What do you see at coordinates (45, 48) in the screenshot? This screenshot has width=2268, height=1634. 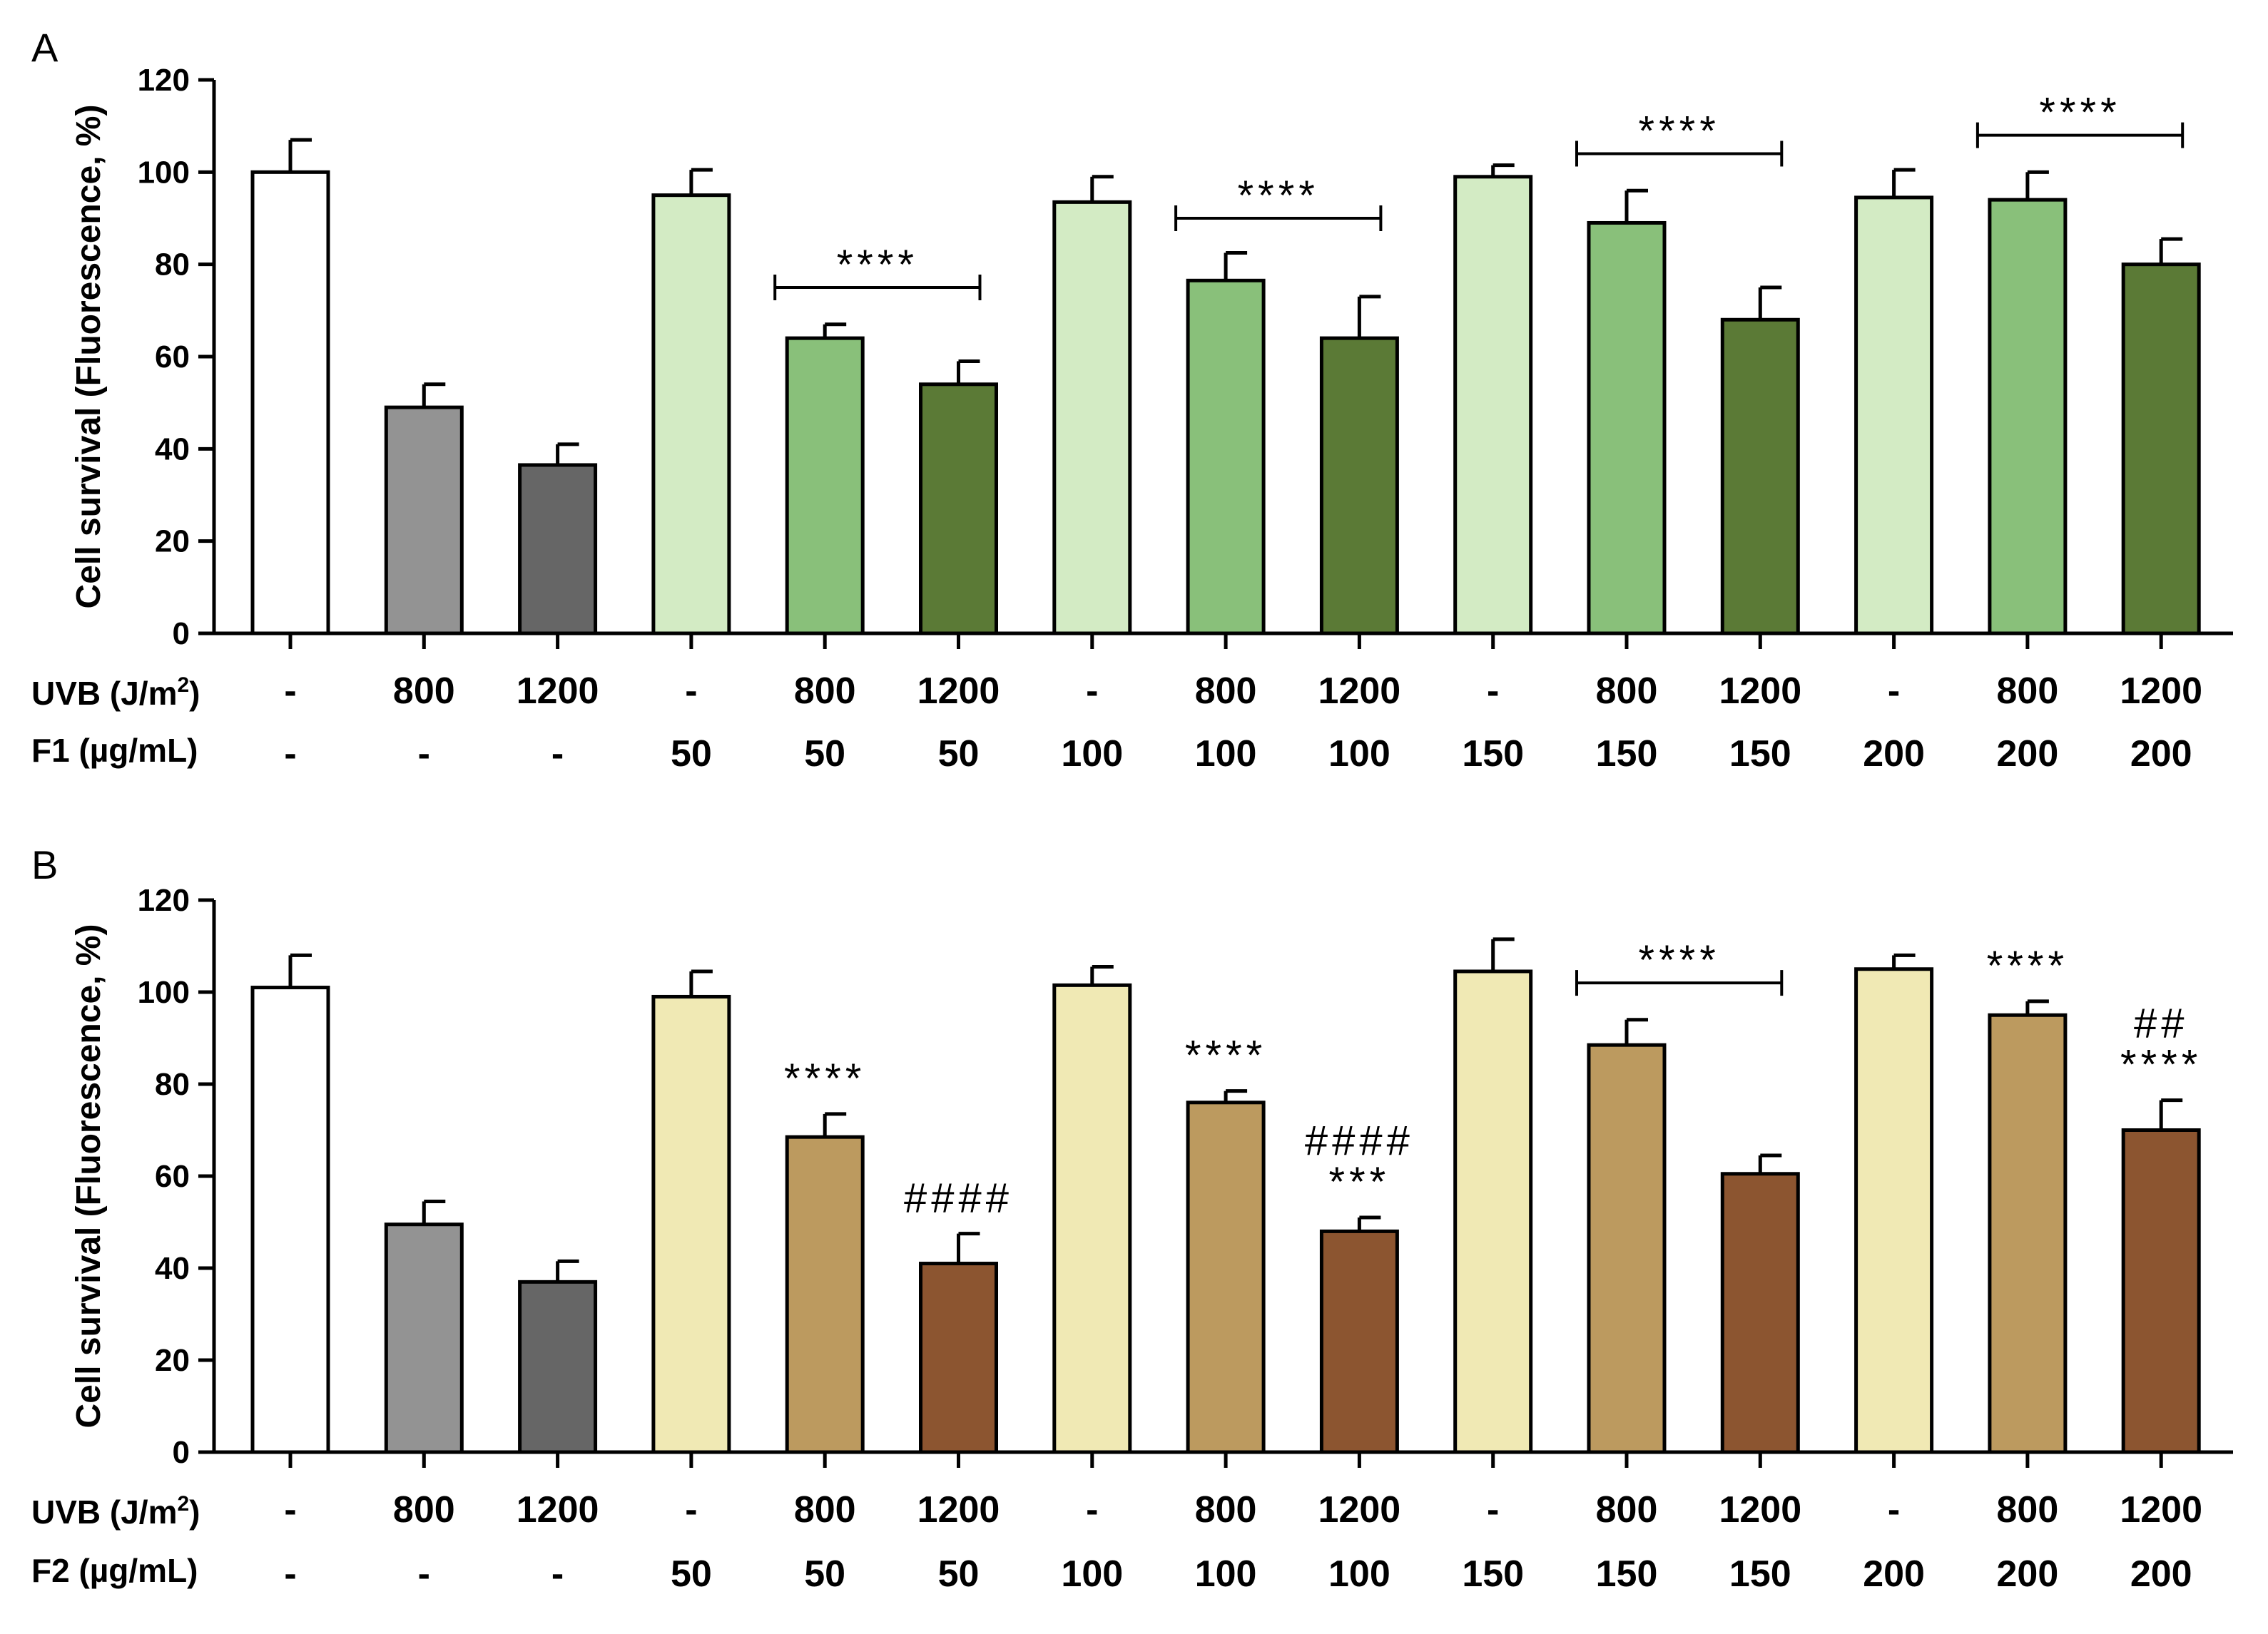 I see `panel-letter: A` at bounding box center [45, 48].